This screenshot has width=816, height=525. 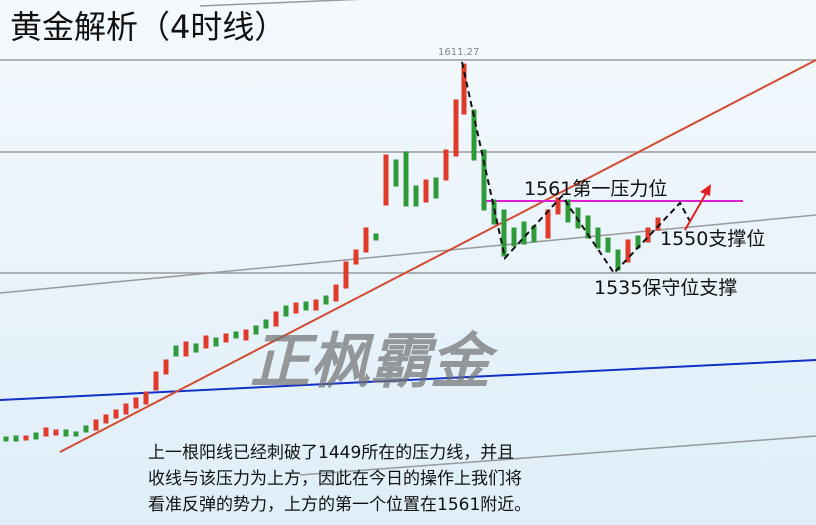 What do you see at coordinates (339, 505) in the screenshot?
I see `commentary-line: 看准反弹的势力，上方的第一个位置在1561附近。` at bounding box center [339, 505].